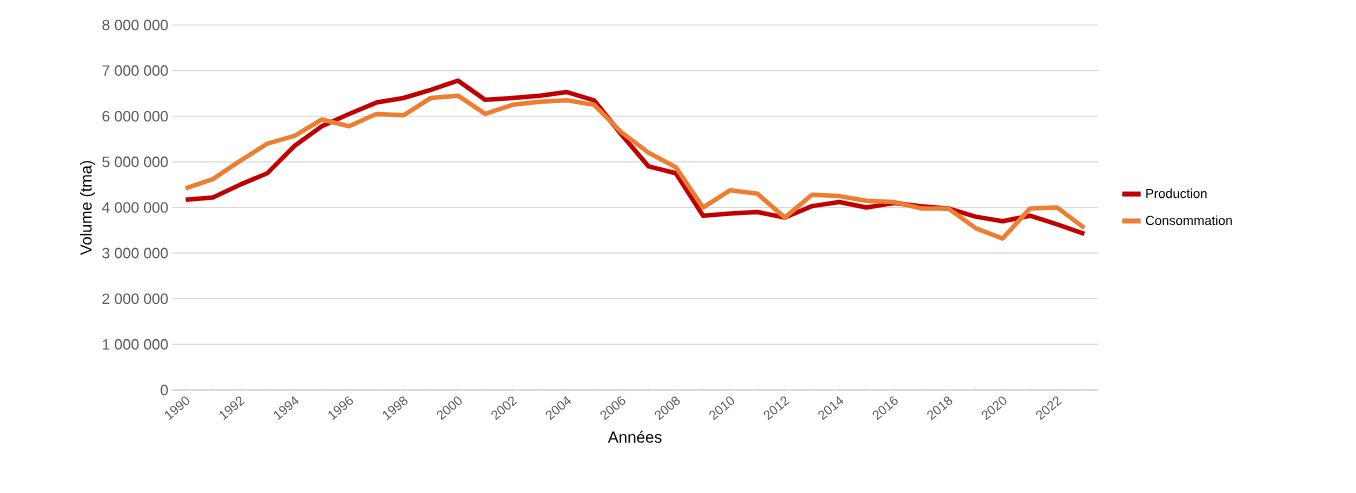 Image resolution: width=1356 pixels, height=493 pixels. Describe the element at coordinates (135, 162) in the screenshot. I see `y-tick-label: 5 000 000` at that location.